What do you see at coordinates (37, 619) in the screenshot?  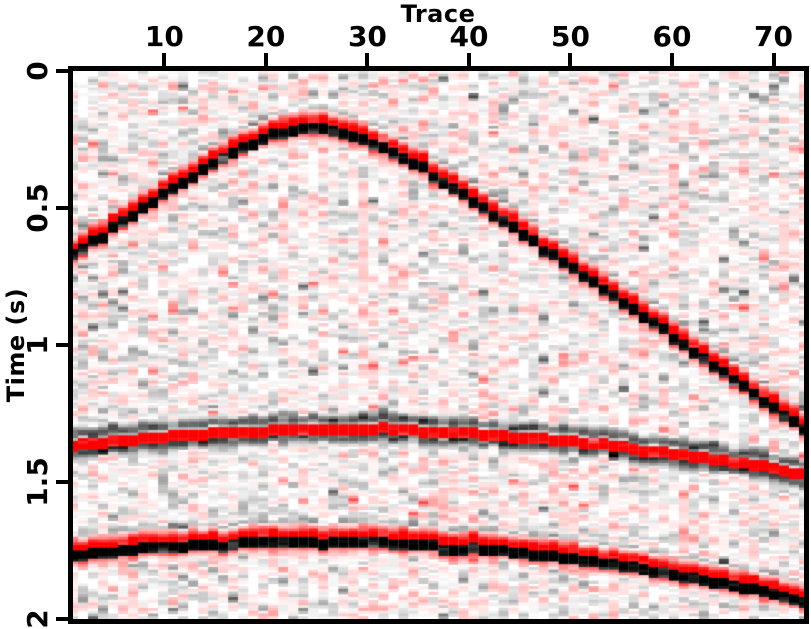 I see `y-tick-label: 2` at bounding box center [37, 619].